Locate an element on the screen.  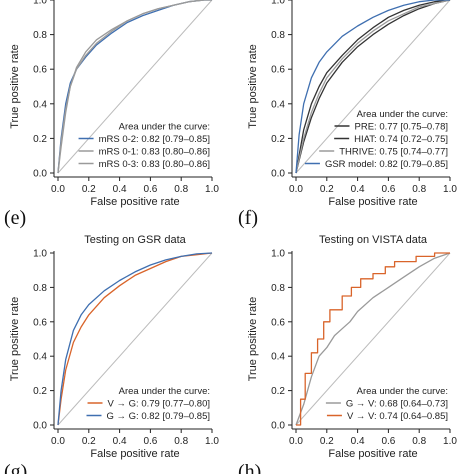
legend-entry-label: G → V: 0.68 [0.64–0.73] is located at coordinates (397, 404).